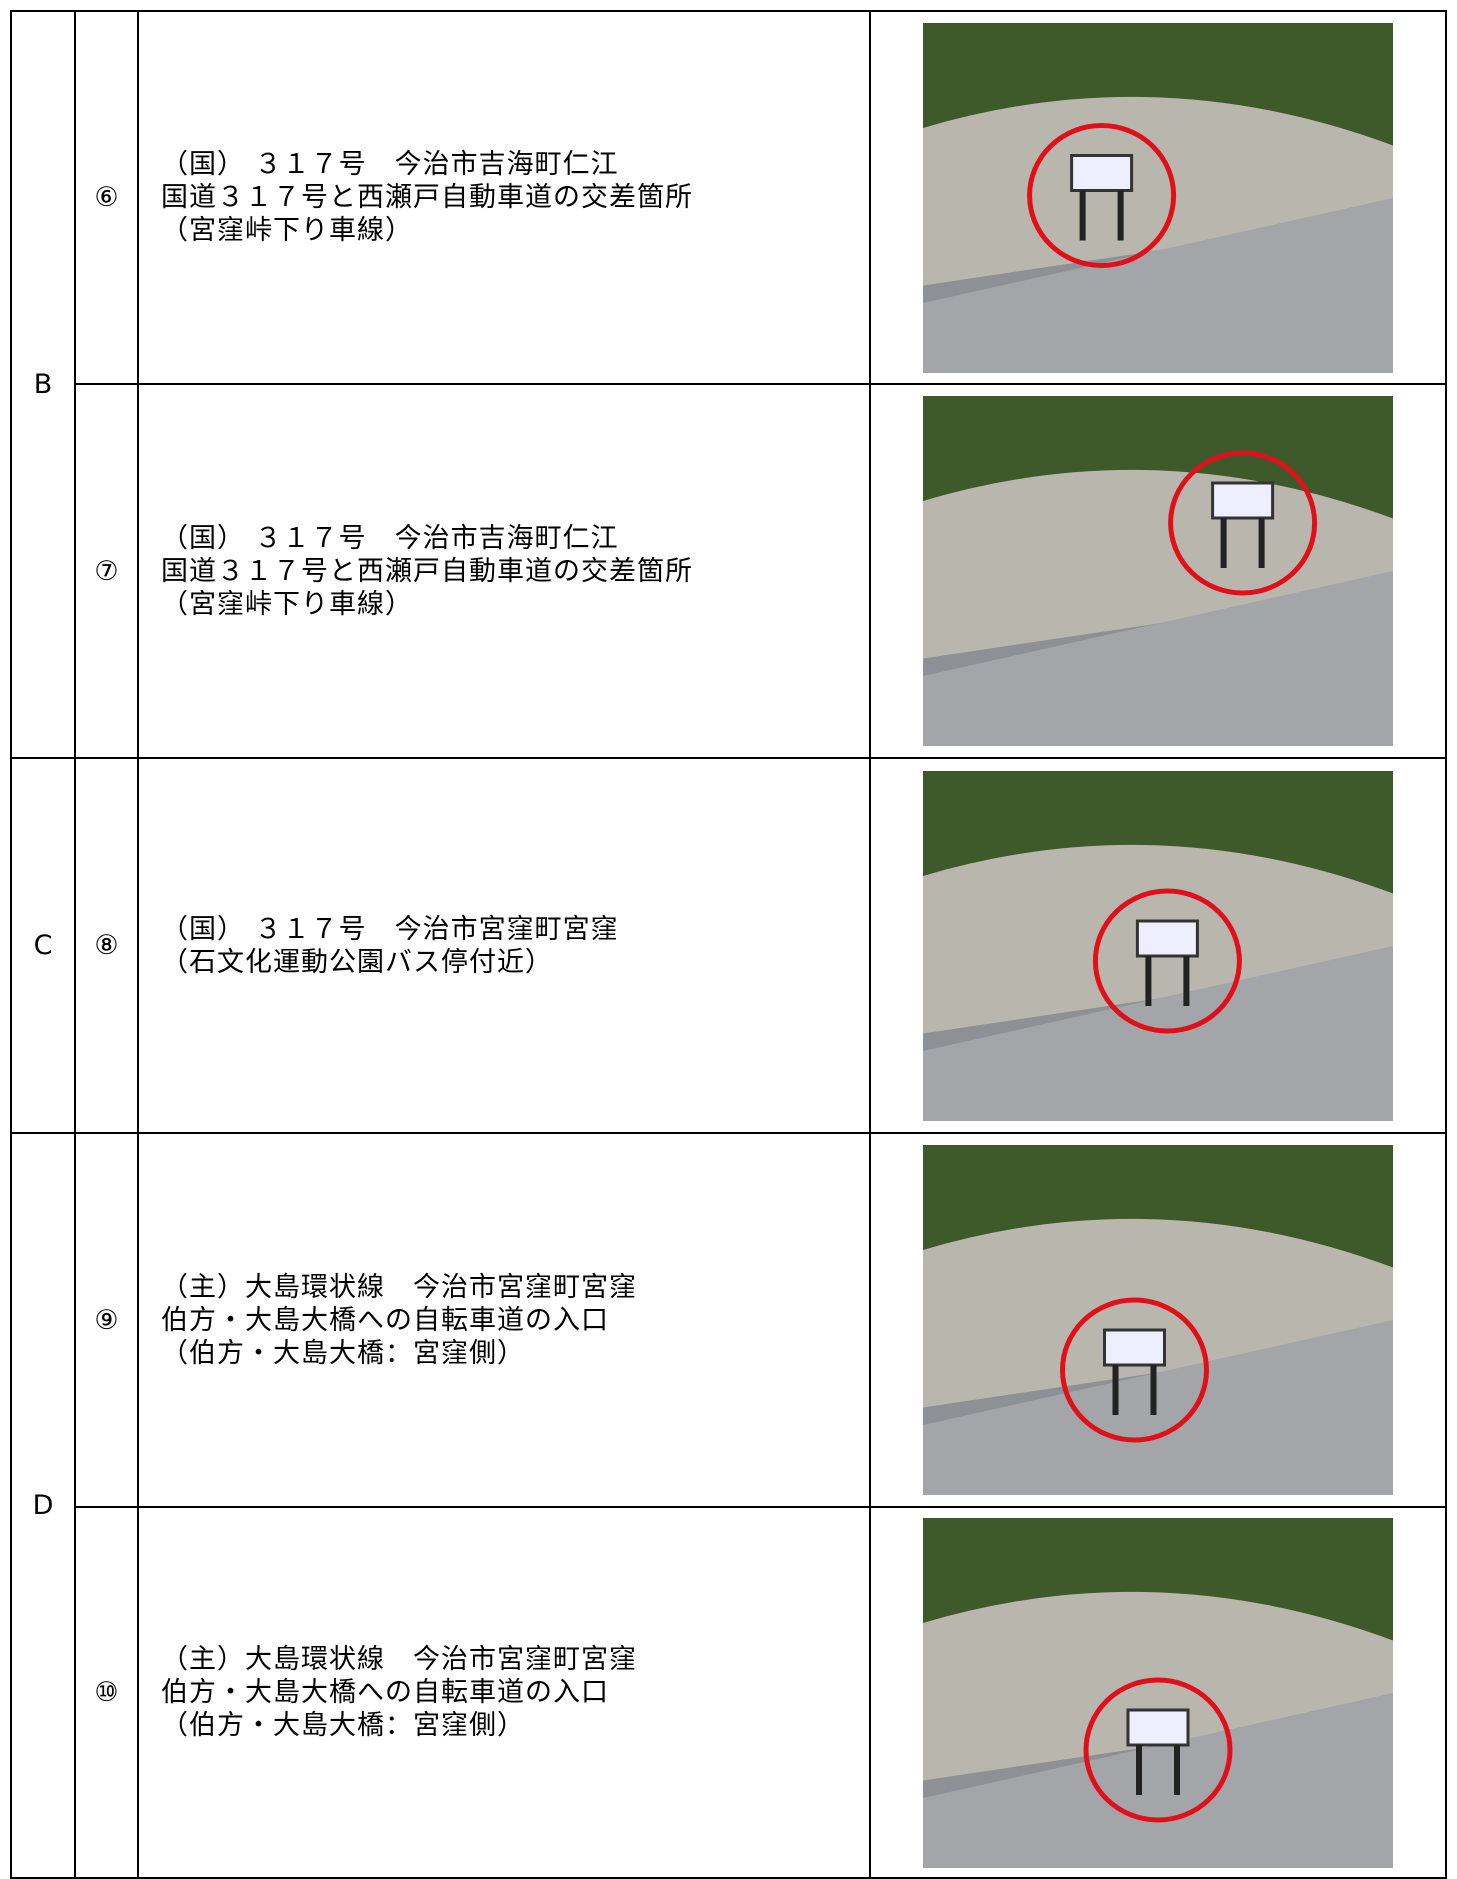 The height and width of the screenshot is (1879, 1457). I want to click on entry-number: ⑧, so click(106, 945).